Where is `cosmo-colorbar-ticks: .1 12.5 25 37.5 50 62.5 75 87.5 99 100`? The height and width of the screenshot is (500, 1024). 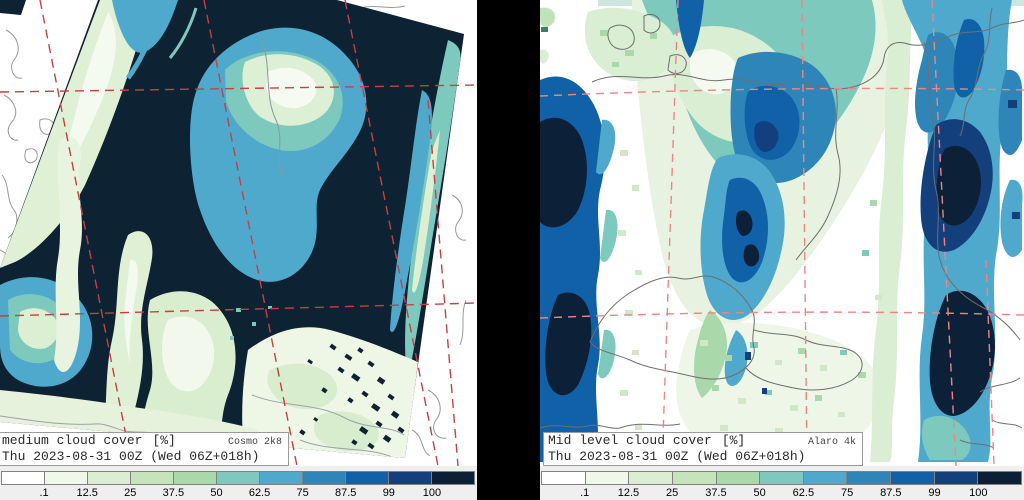
cosmo-colorbar-ticks: .1 12.5 25 37.5 50 62.5 75 87.5 99 100 is located at coordinates (238, 493).